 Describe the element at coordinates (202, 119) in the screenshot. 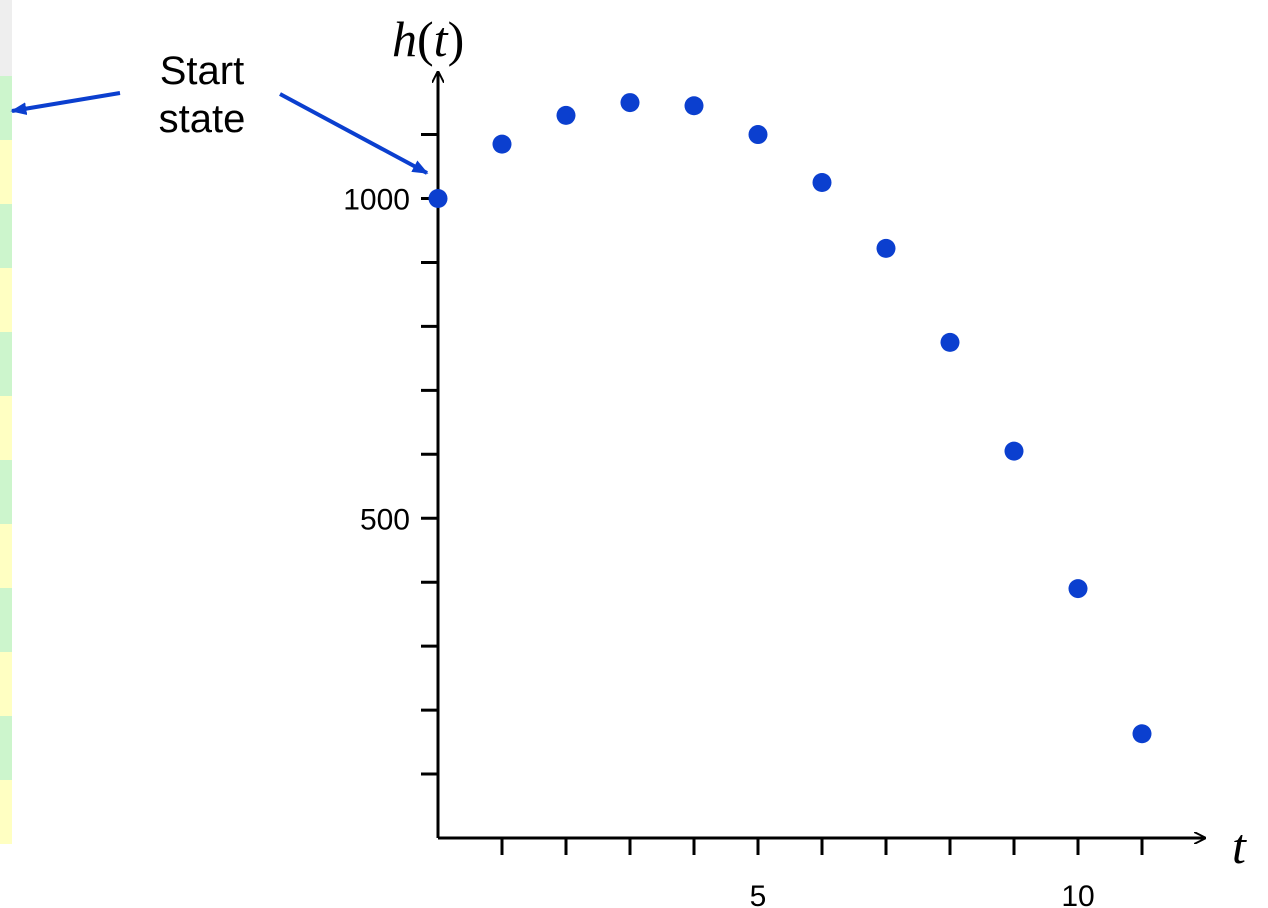

I see `annotation-line-2: state` at that location.